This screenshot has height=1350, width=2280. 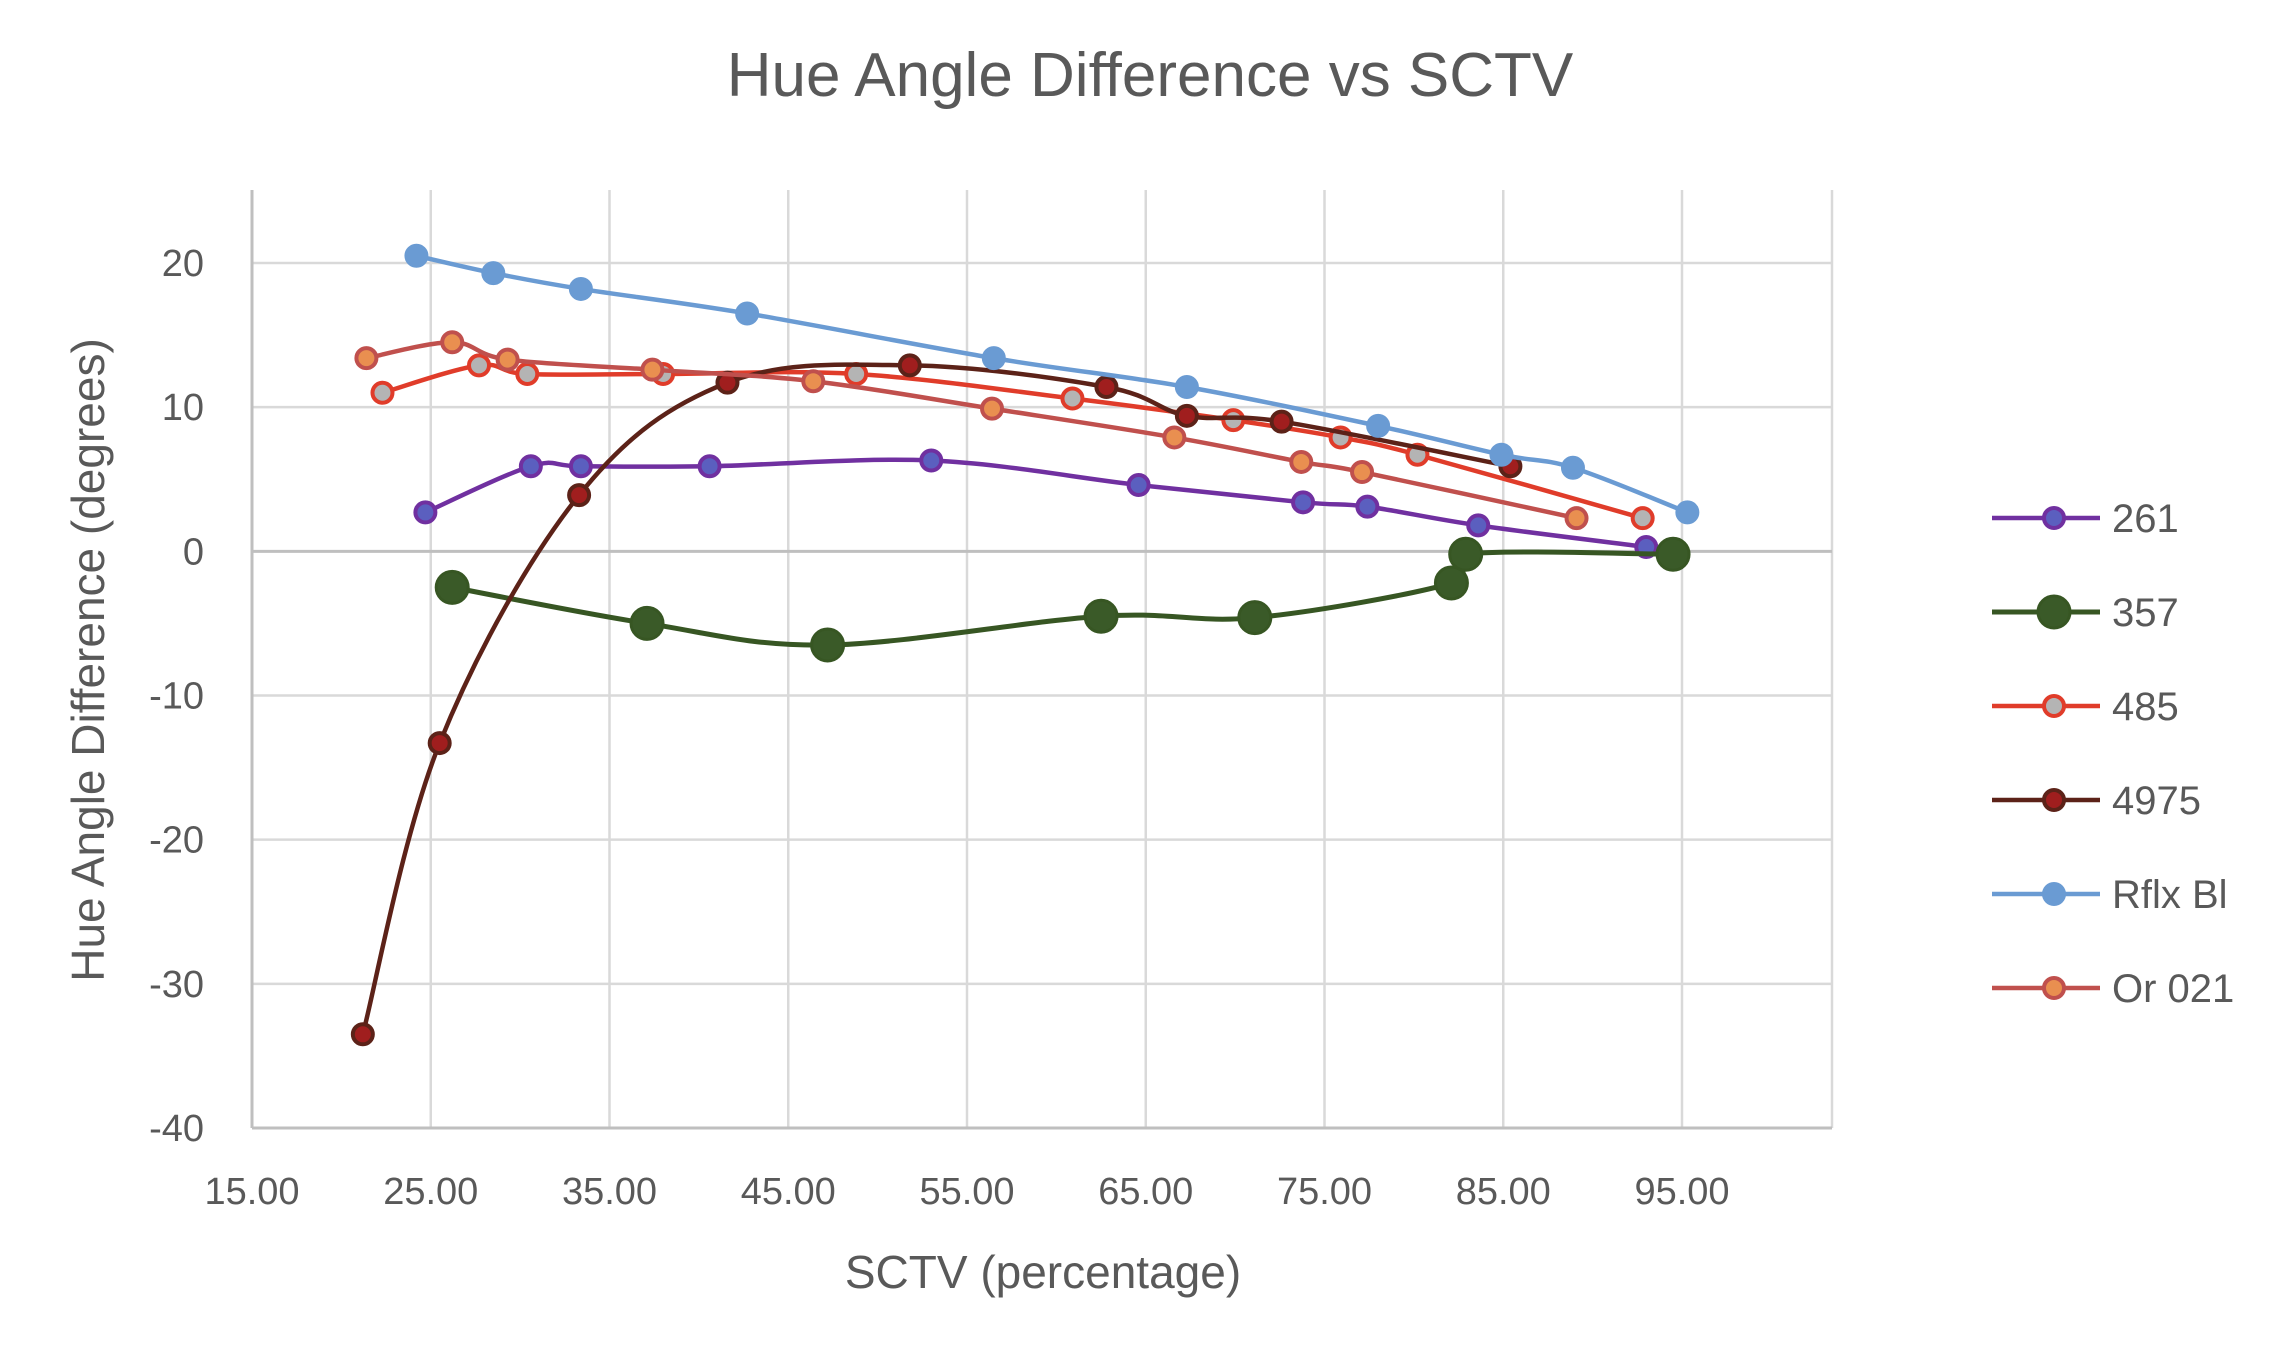 I want to click on legend-label: 261, so click(x=2145, y=519).